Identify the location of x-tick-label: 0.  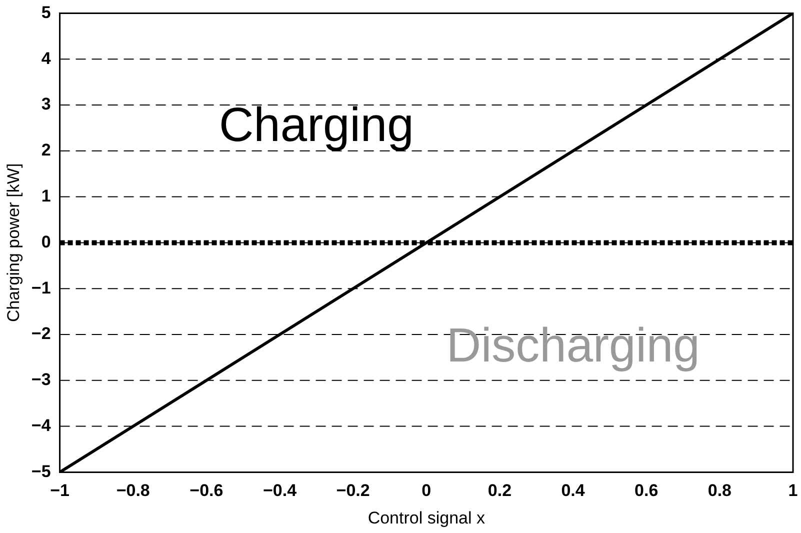
(427, 490).